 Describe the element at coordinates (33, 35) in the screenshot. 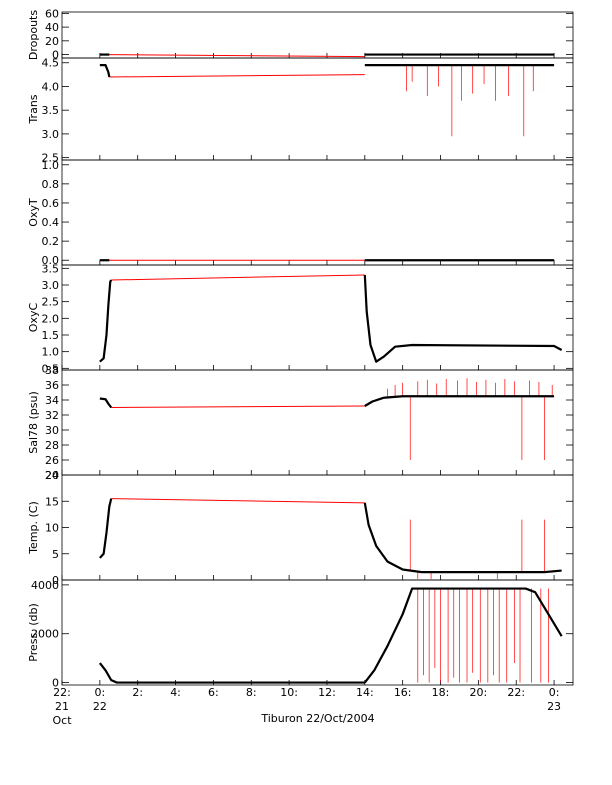

I see `y-axis-title: Dropouts` at that location.